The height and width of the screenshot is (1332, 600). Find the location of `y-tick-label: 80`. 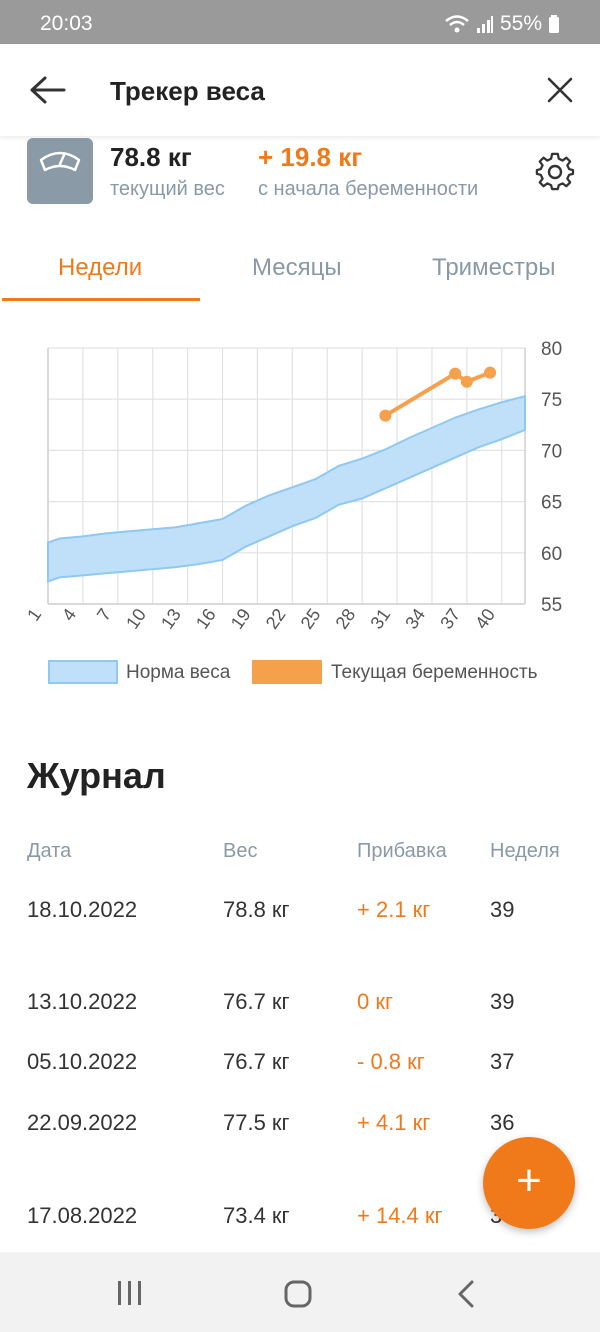

y-tick-label: 80 is located at coordinates (551, 349).